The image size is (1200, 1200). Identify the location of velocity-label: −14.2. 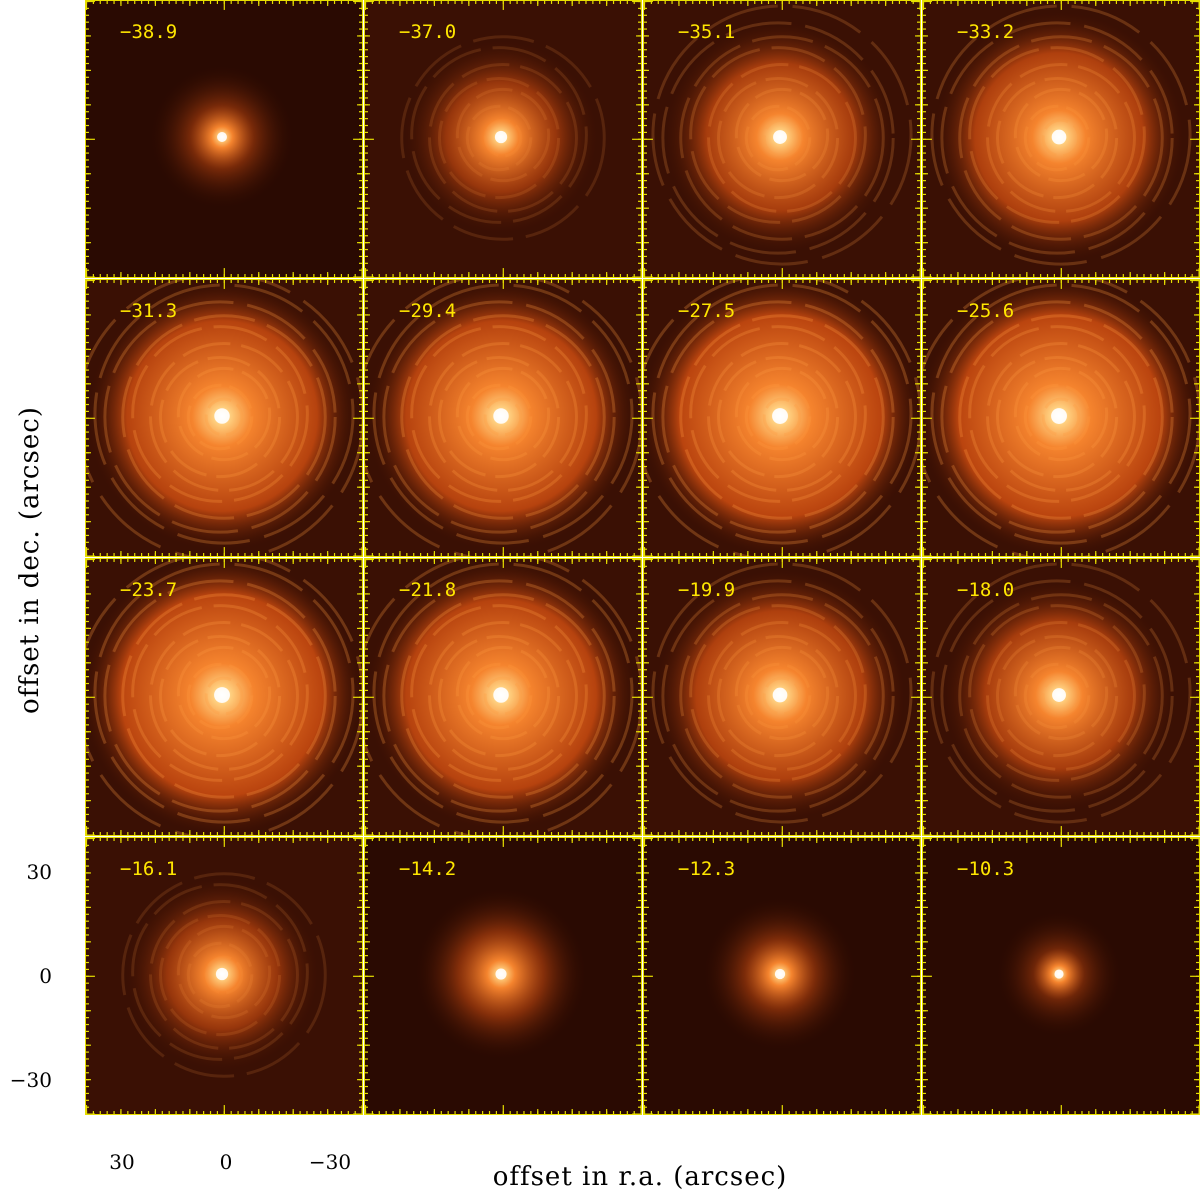
(428, 869).